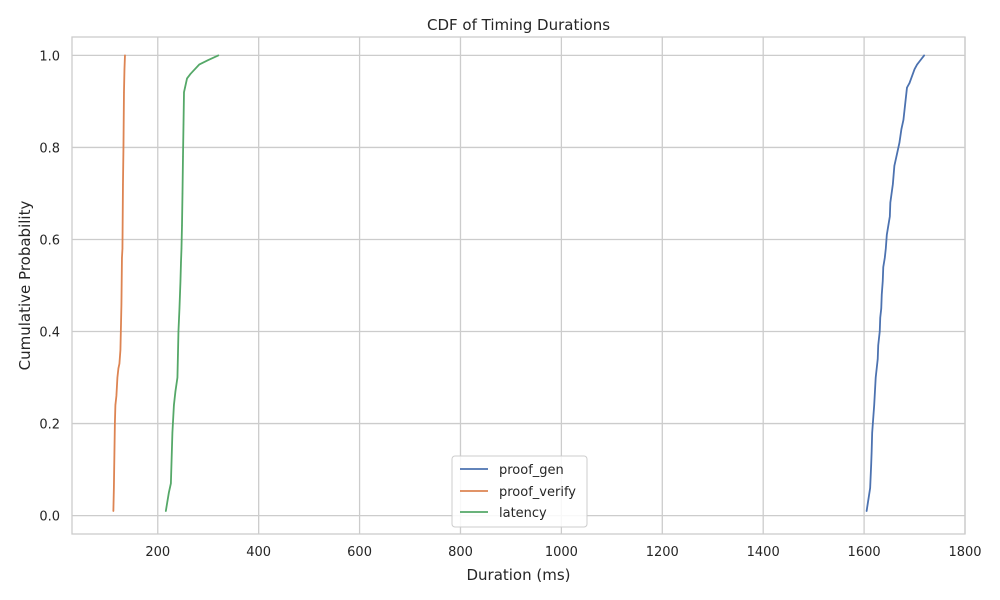 The image size is (1000, 600). I want to click on legend: proof_gen proof_verify latency, so click(519, 491).